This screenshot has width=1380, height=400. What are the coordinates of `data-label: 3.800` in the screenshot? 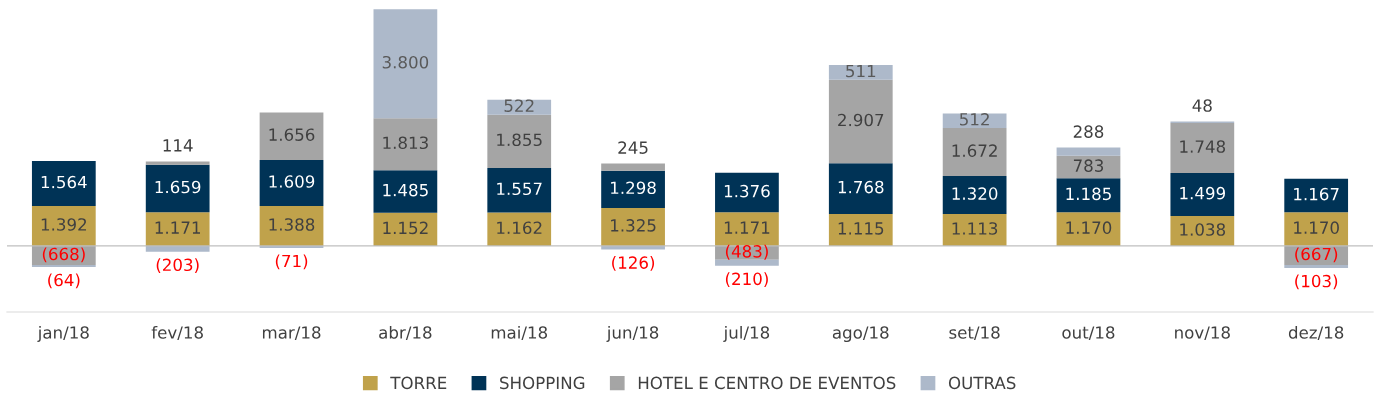 It's located at (405, 62).